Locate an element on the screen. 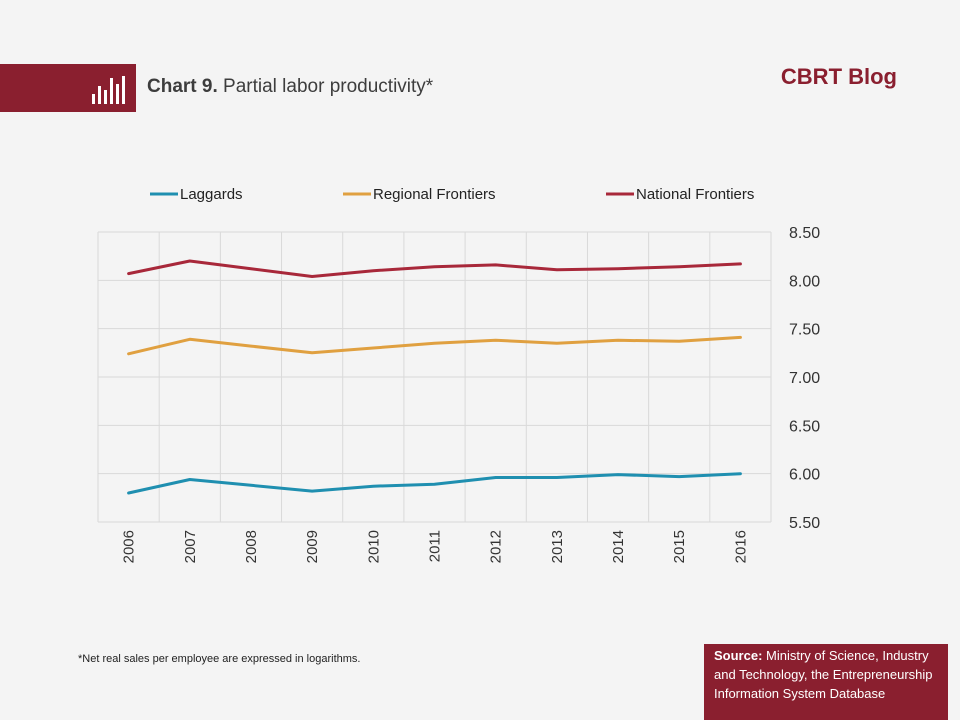 This screenshot has height=720, width=960. legend-label-regional-frontiers: Regional Frontiers is located at coordinates (434, 194).